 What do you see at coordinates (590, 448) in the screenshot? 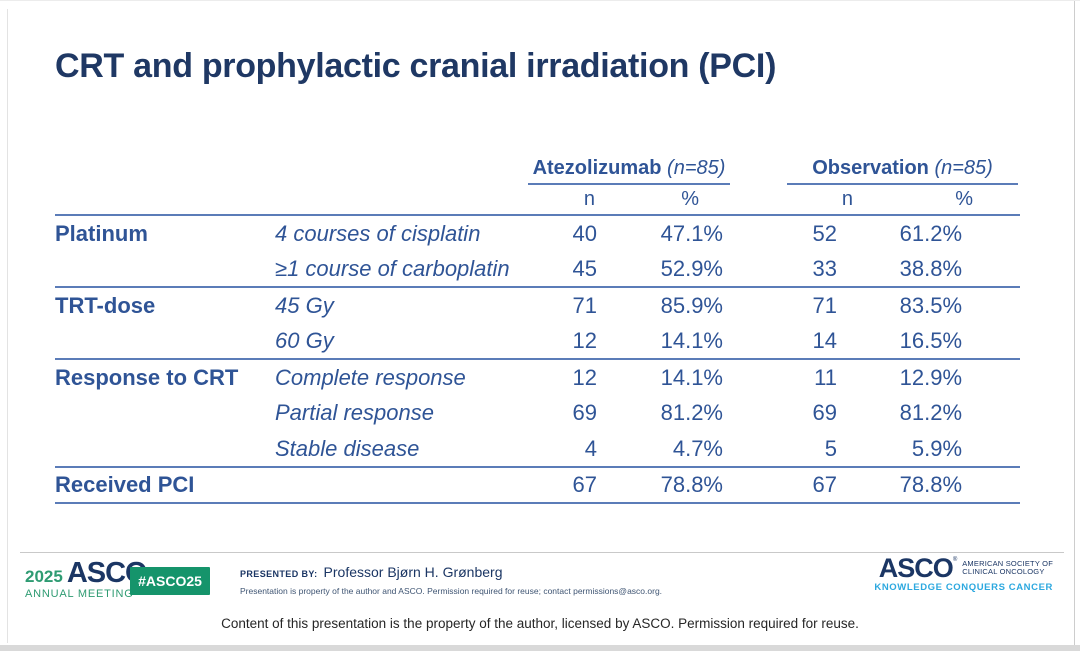
I see `atezo-n-value: 4` at bounding box center [590, 448].